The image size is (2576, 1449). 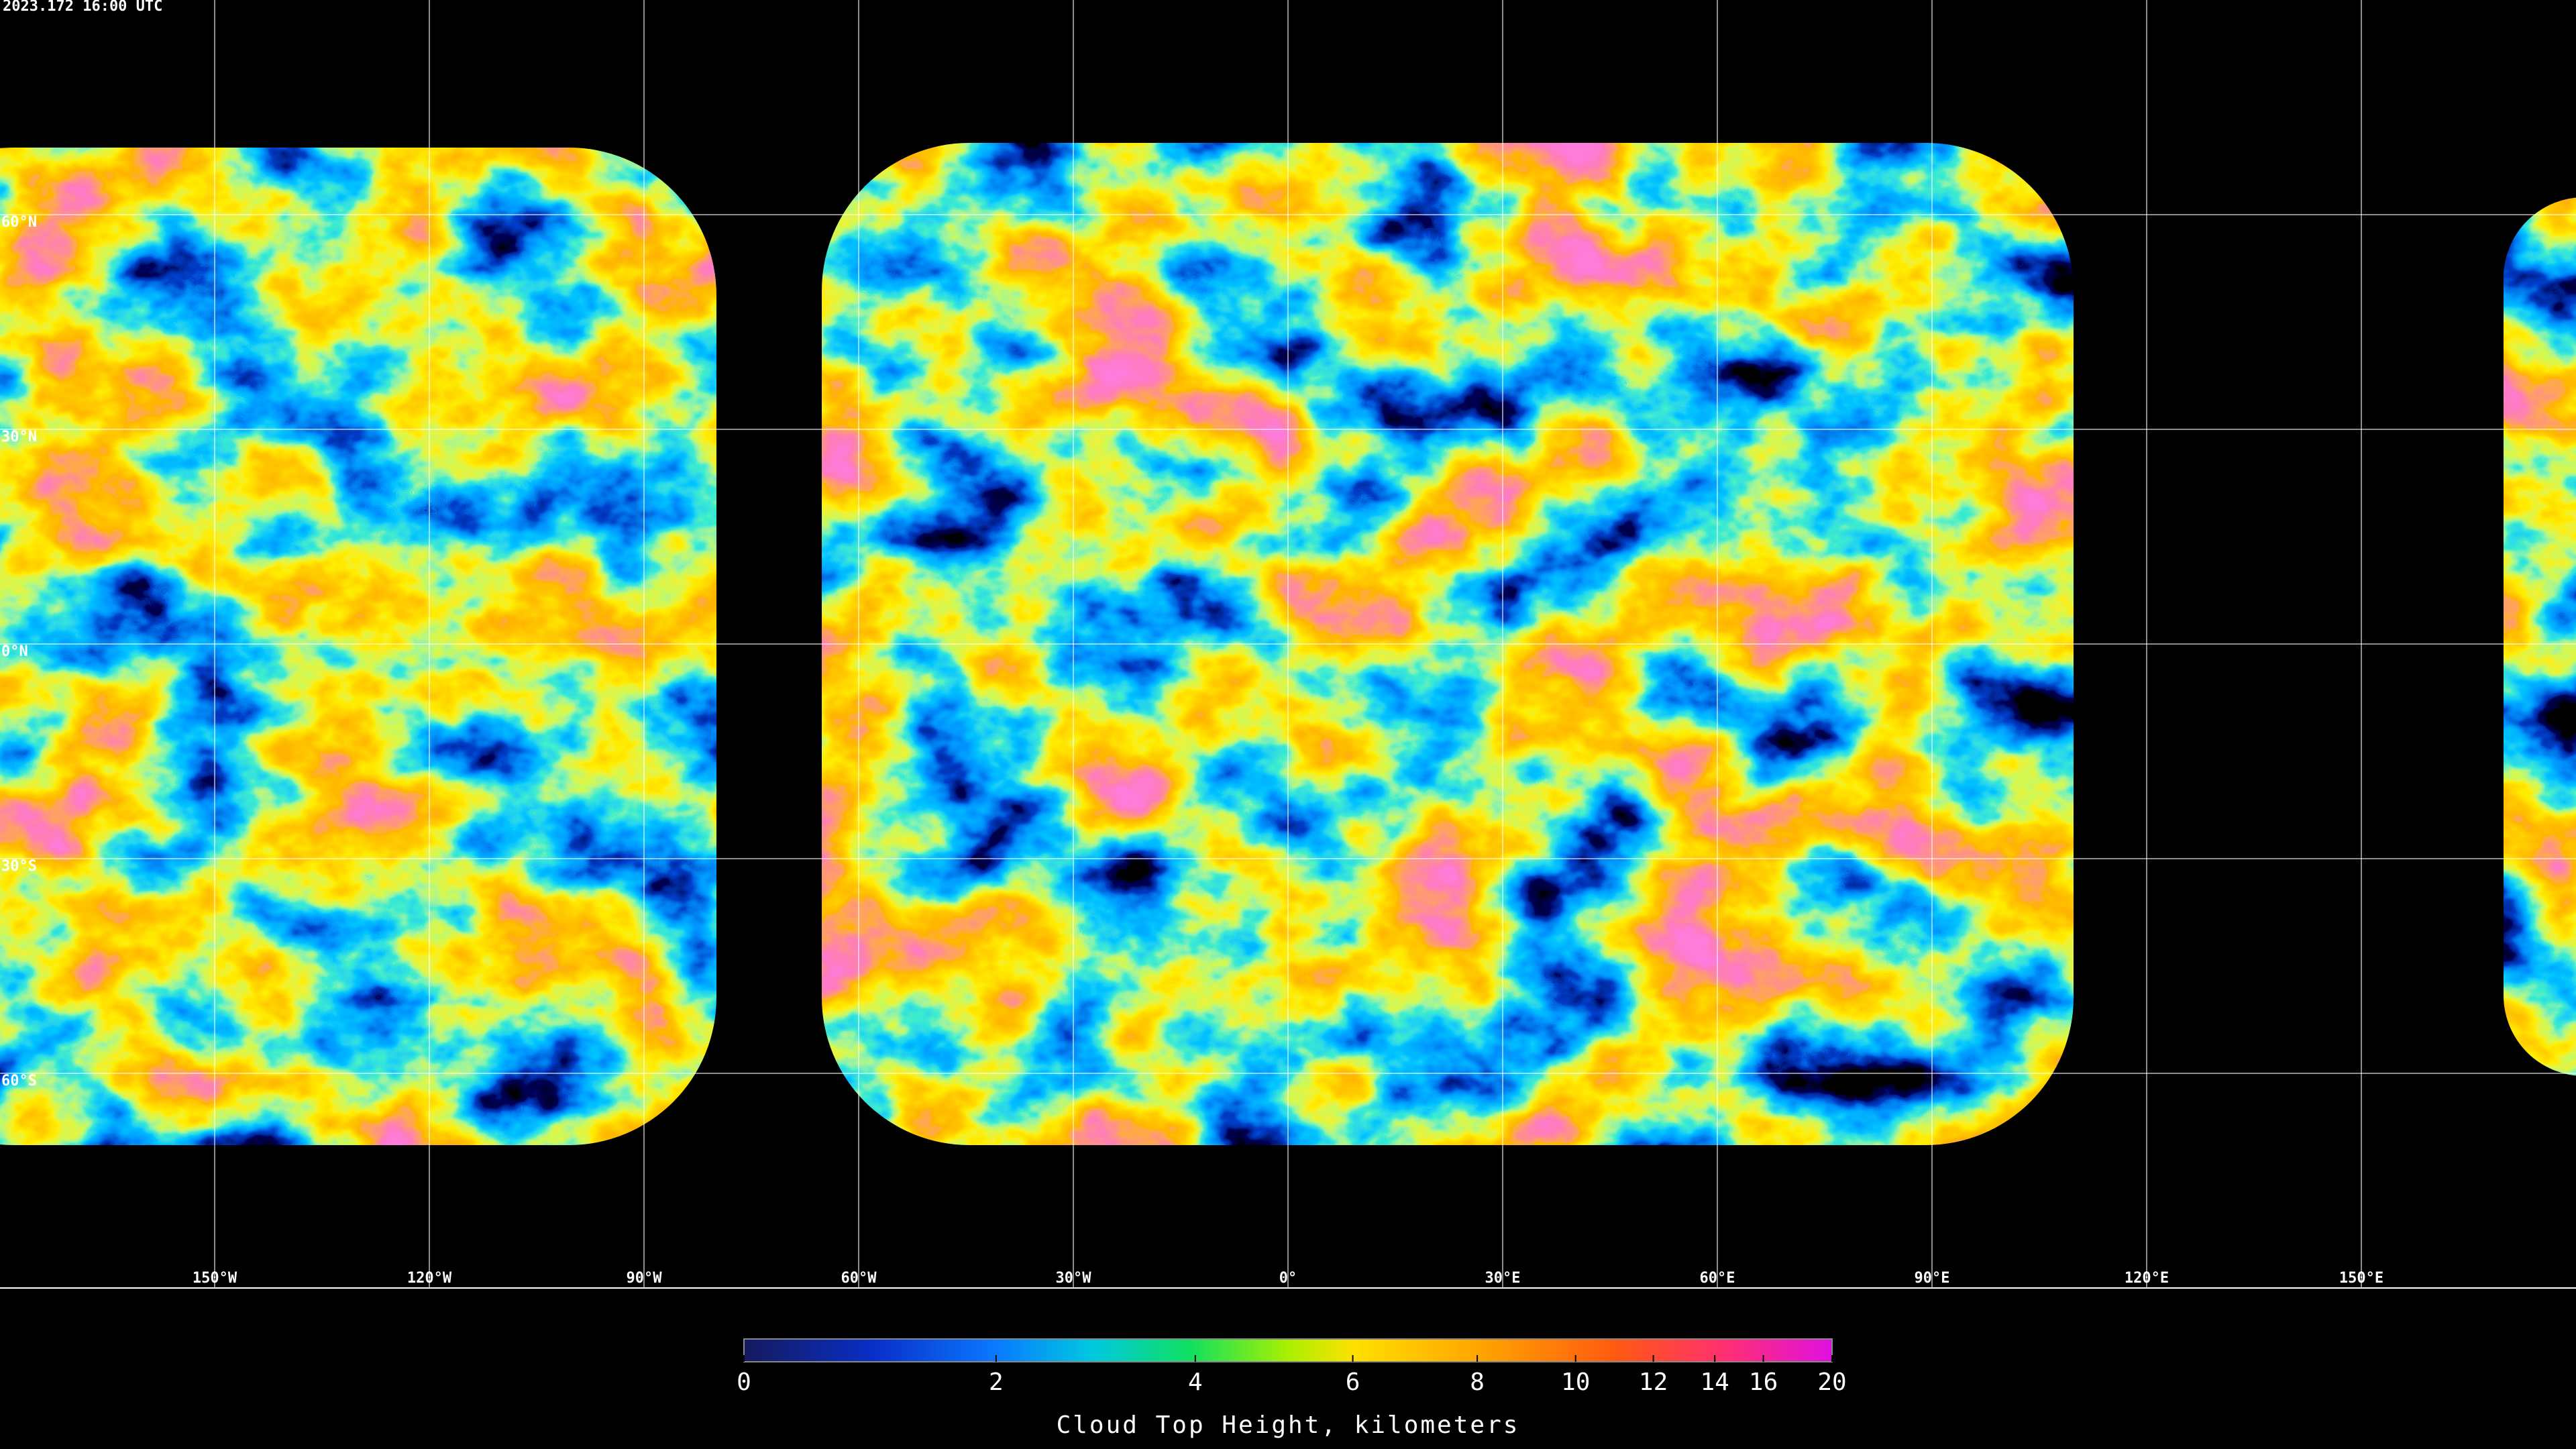 What do you see at coordinates (1477, 1382) in the screenshot?
I see `colorbar-tick-label: 8` at bounding box center [1477, 1382].